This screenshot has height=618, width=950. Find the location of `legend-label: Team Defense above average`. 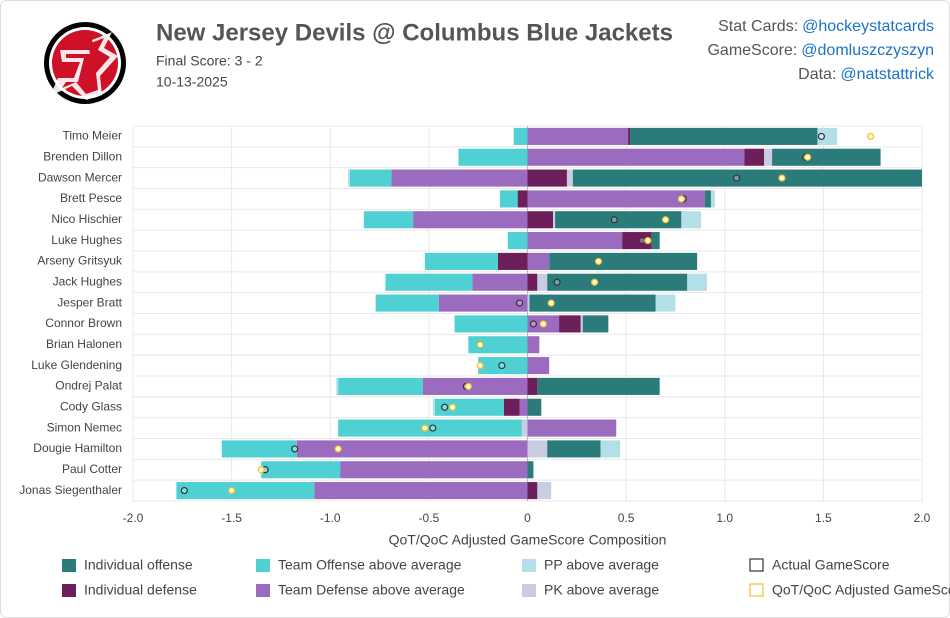

legend-label: Team Defense above average is located at coordinates (371, 590).